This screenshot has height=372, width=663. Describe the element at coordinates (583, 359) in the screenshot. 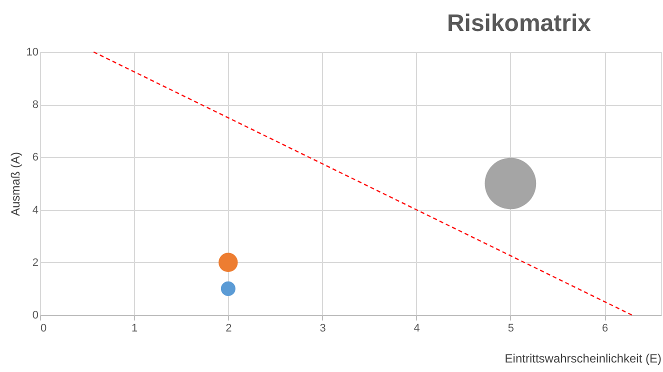

I see `x-axis-title: Eintrittswahrscheinlichkeit (E)` at that location.